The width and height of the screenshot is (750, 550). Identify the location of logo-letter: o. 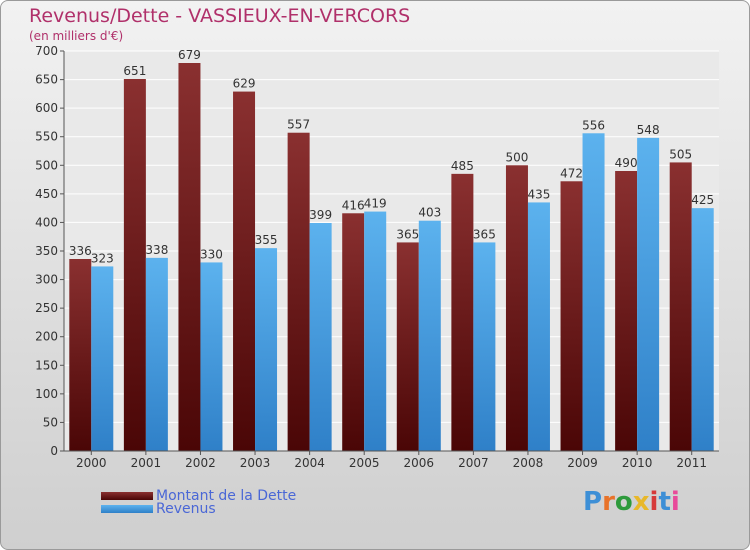
(623, 502).